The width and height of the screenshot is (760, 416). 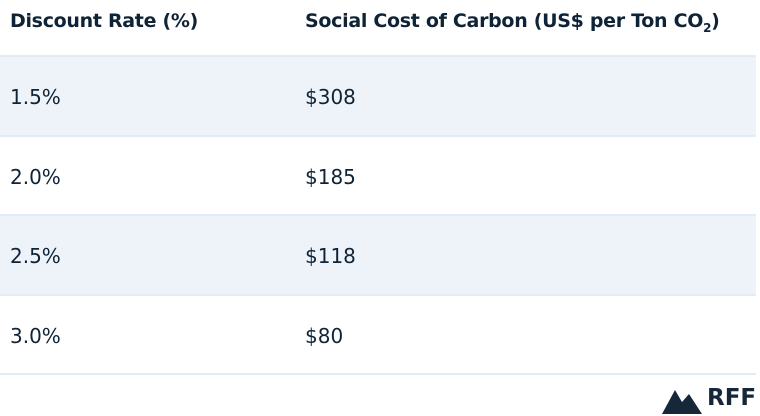 I want to click on rule, so click(x=378, y=374).